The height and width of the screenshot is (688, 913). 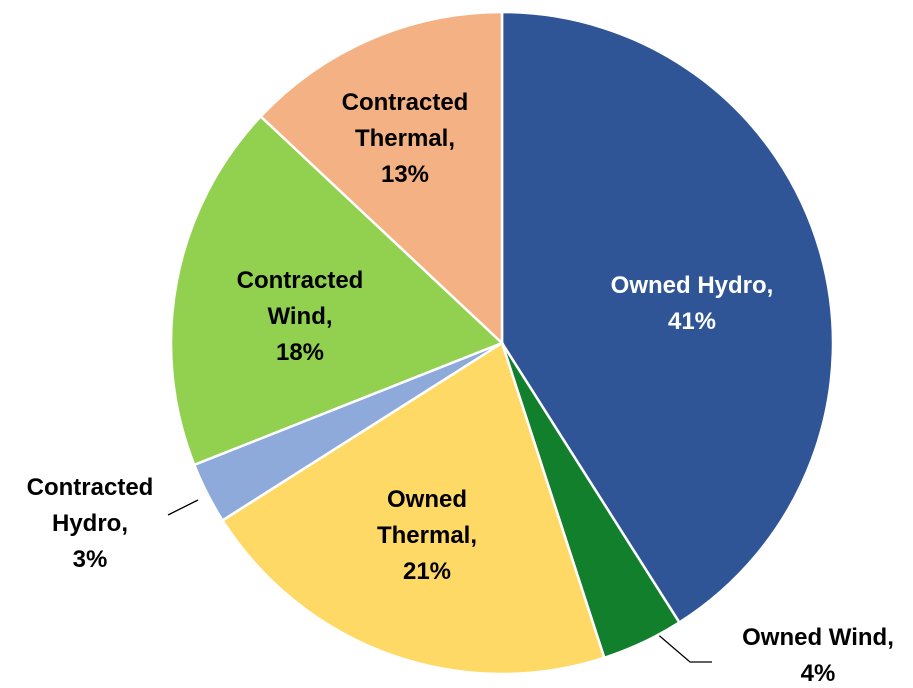 What do you see at coordinates (427, 571) in the screenshot?
I see `data-label-line: 21%` at bounding box center [427, 571].